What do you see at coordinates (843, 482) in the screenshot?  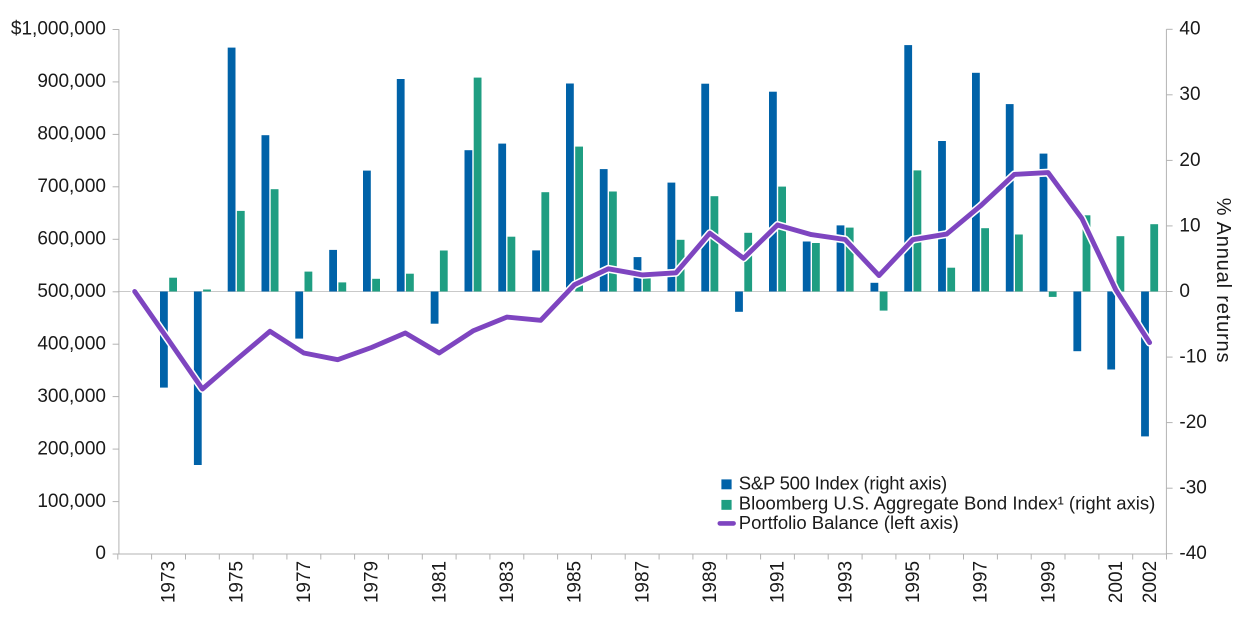 I see `svg-text: S&P 500 Index (right axis)` at bounding box center [843, 482].